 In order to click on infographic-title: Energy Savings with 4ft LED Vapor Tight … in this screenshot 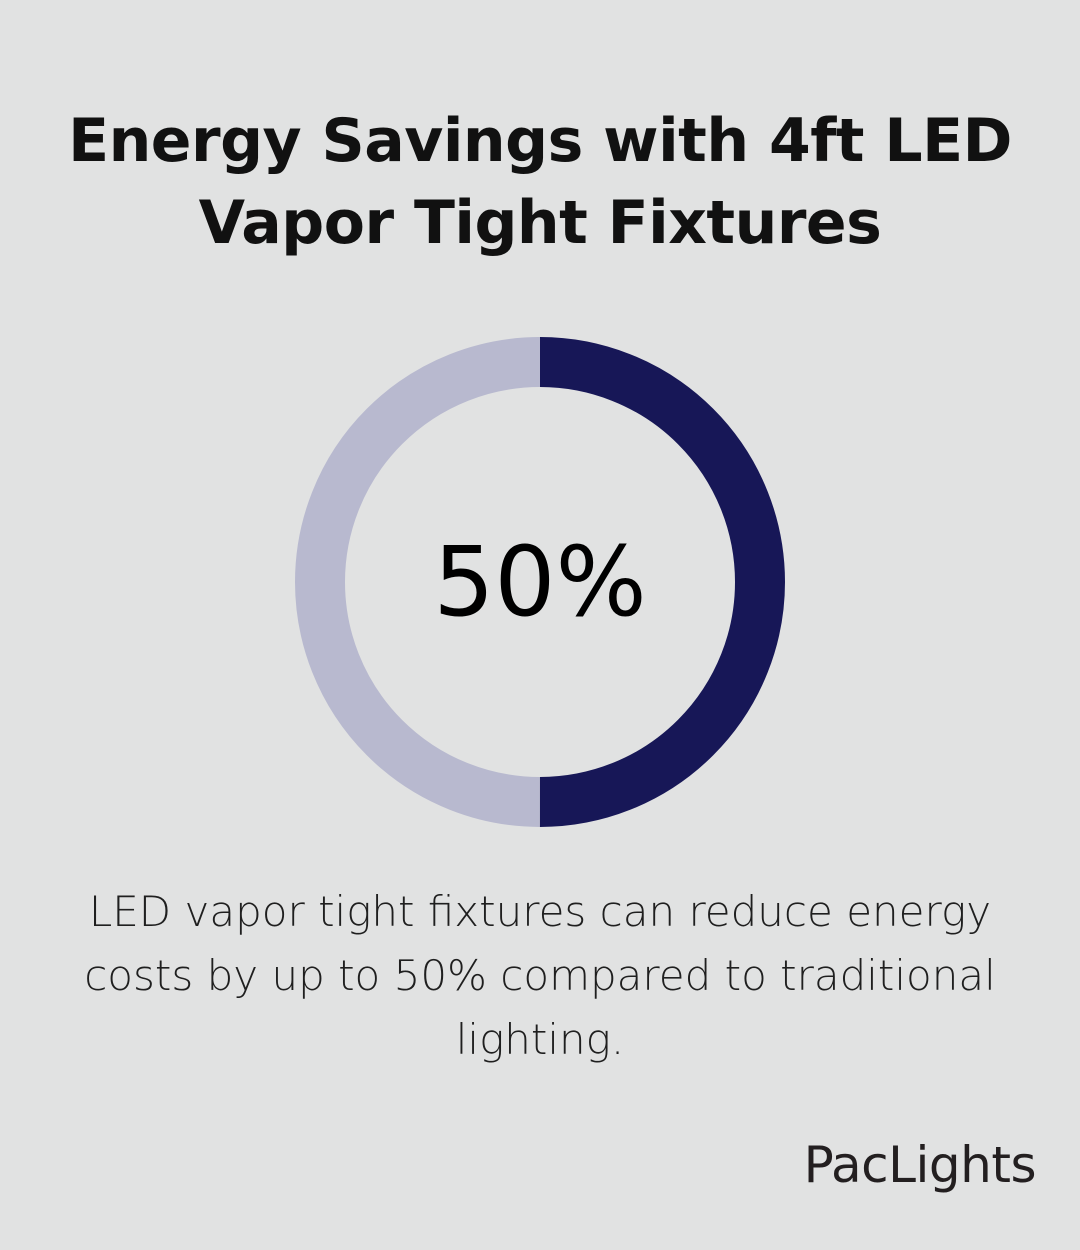, I will do `click(540, 182)`.